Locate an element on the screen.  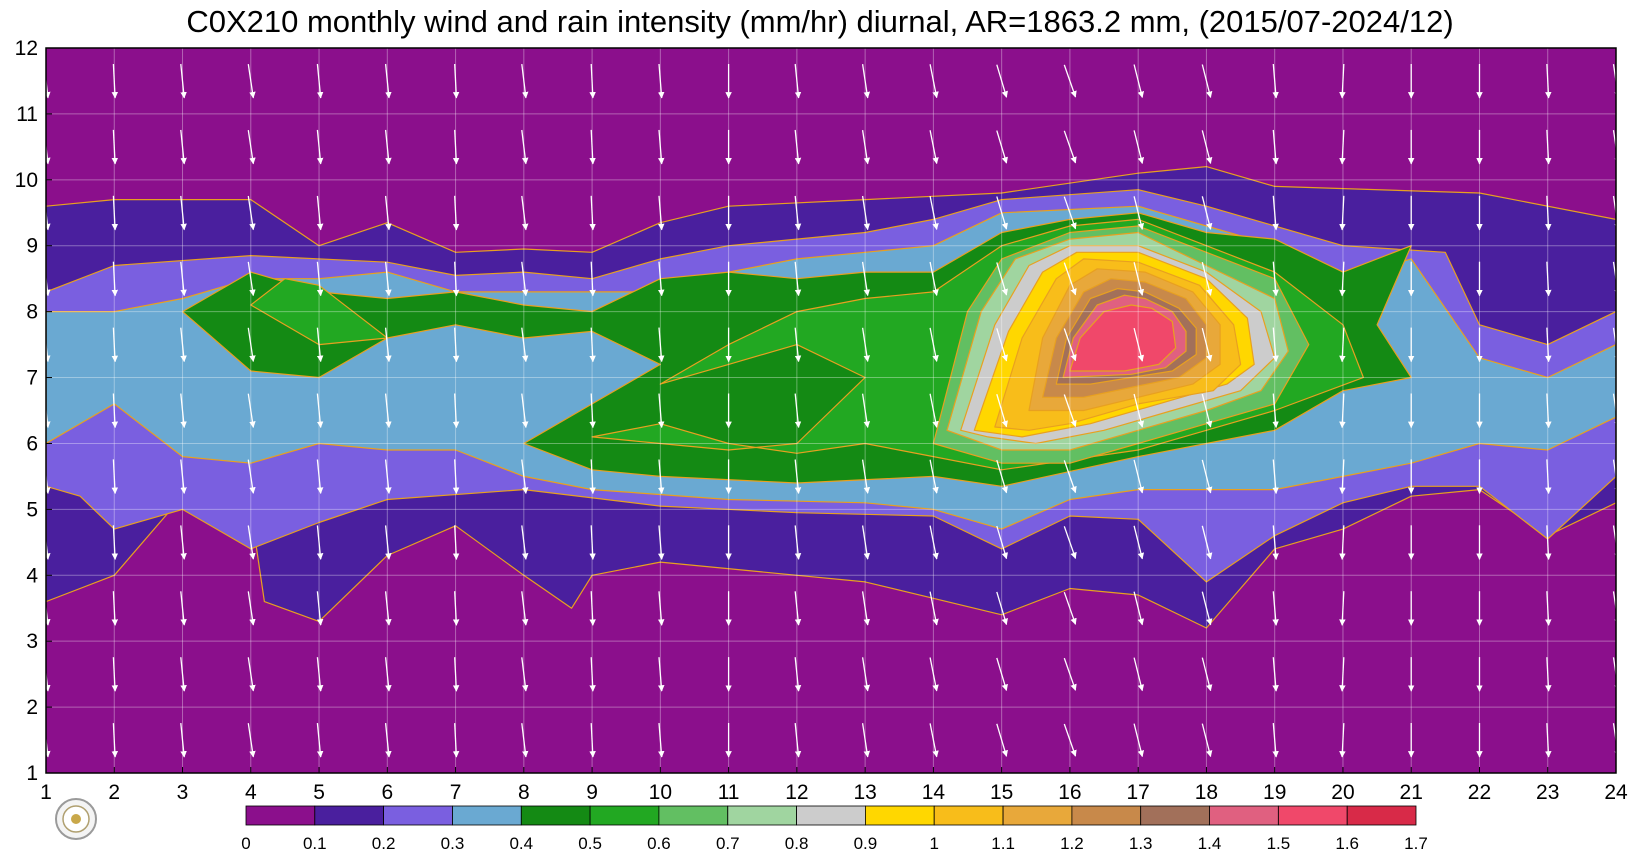
wind-vector-h15-m6 is located at coordinates (1002, 411).